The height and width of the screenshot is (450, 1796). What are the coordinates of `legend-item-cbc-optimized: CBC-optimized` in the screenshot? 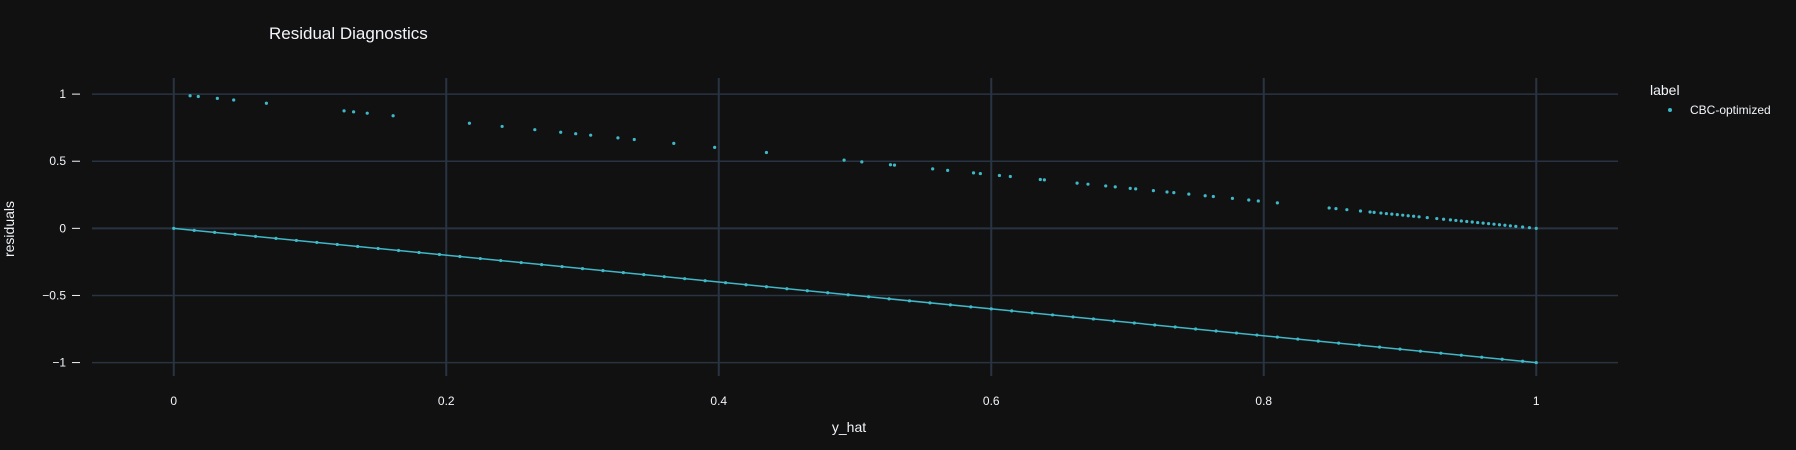 It's located at (1730, 110).